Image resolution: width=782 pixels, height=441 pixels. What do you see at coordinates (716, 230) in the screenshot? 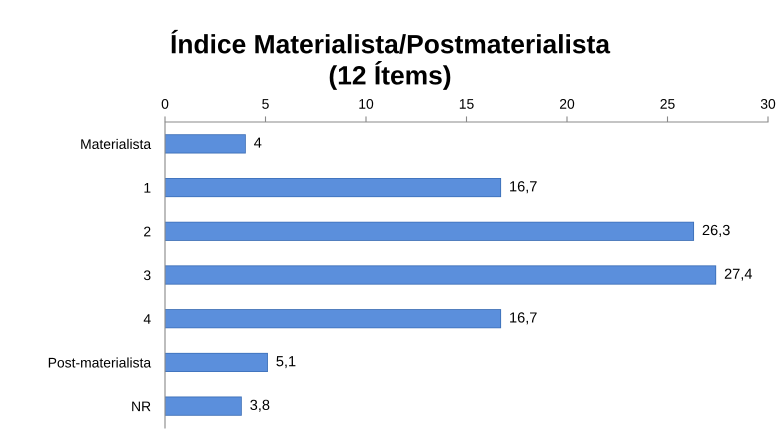
I see `data-label: 26,3` at bounding box center [716, 230].